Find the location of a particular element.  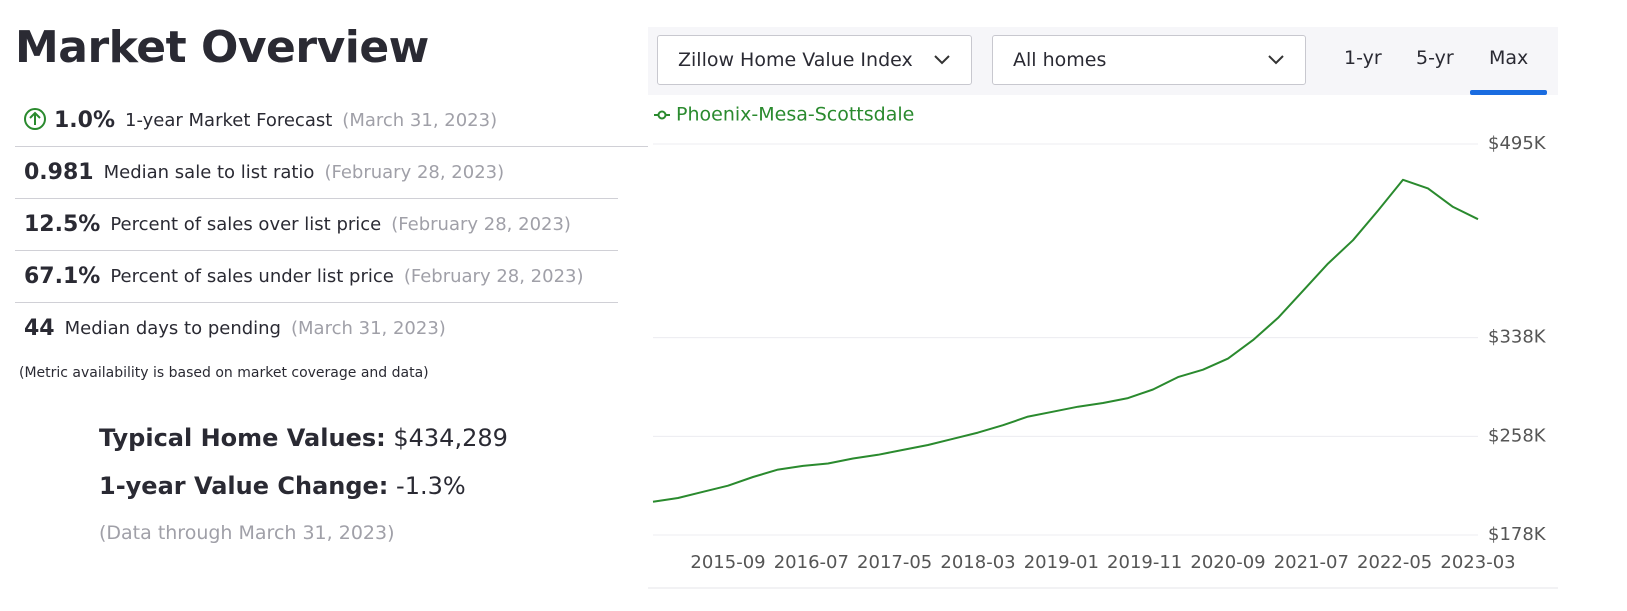

x-tick-label: 2020-09 is located at coordinates (1227, 562).